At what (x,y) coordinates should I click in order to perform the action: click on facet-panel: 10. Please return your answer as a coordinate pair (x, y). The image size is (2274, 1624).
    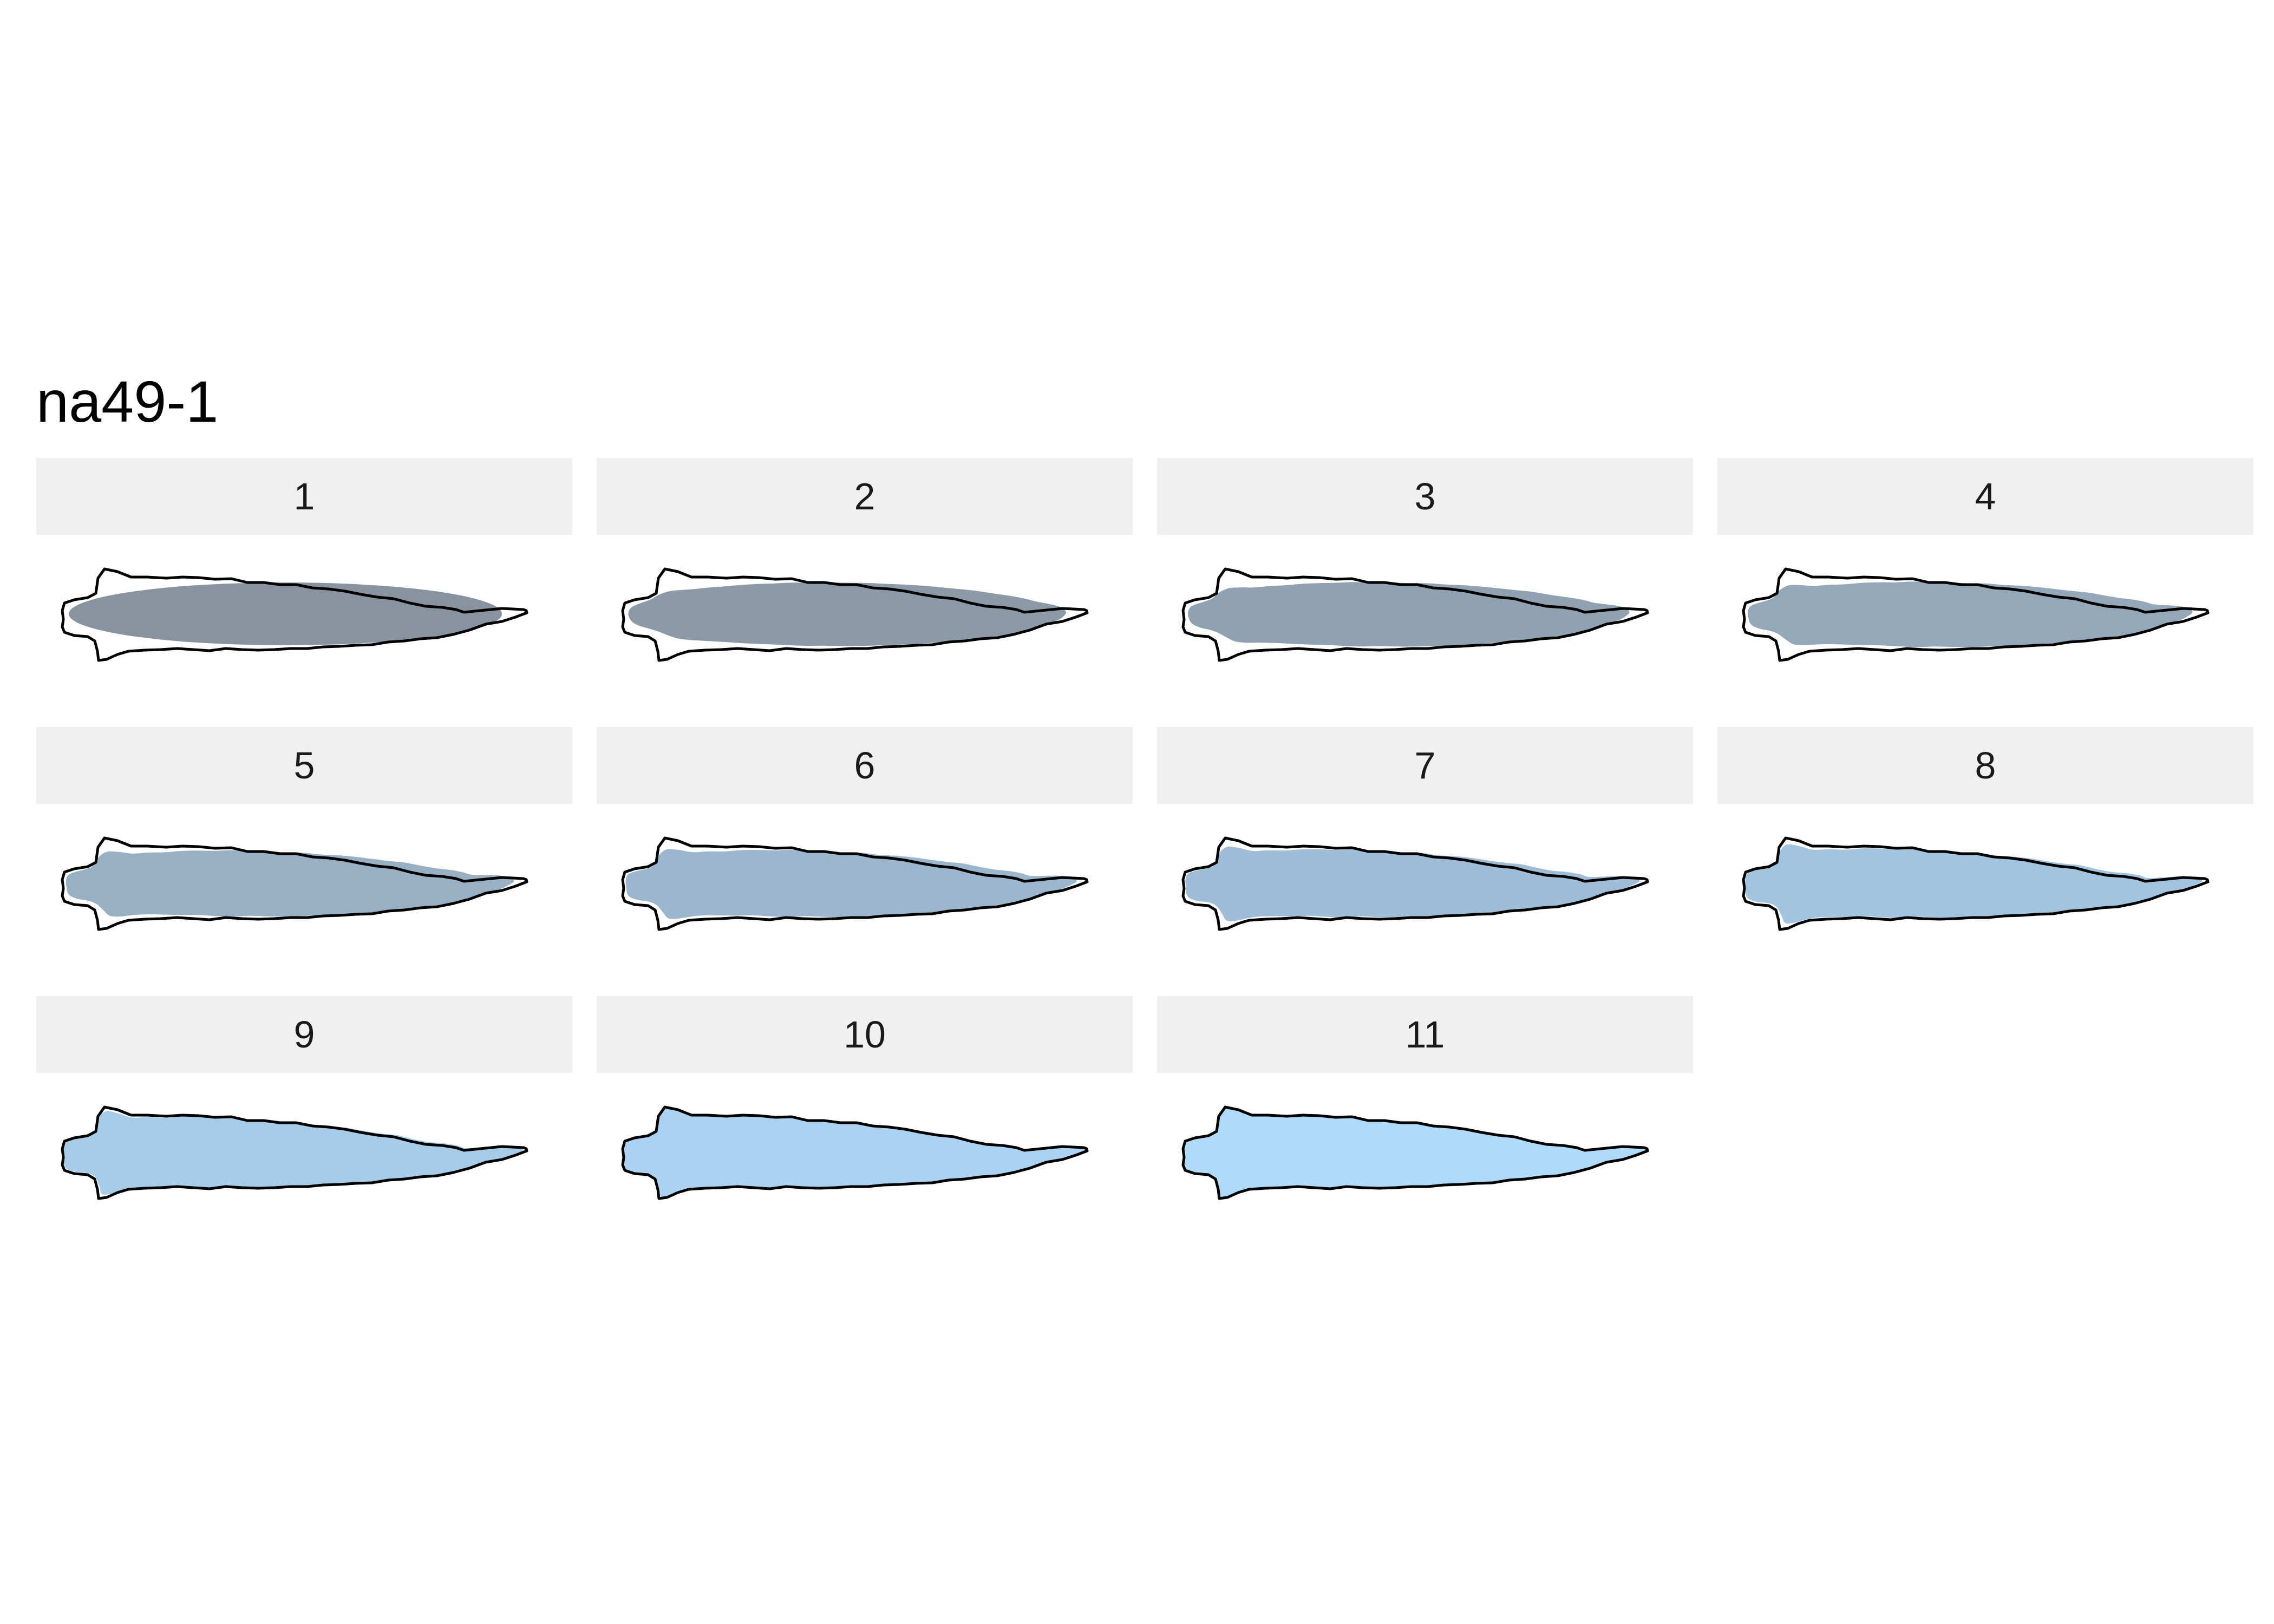
    Looking at the image, I should click on (865, 1119).